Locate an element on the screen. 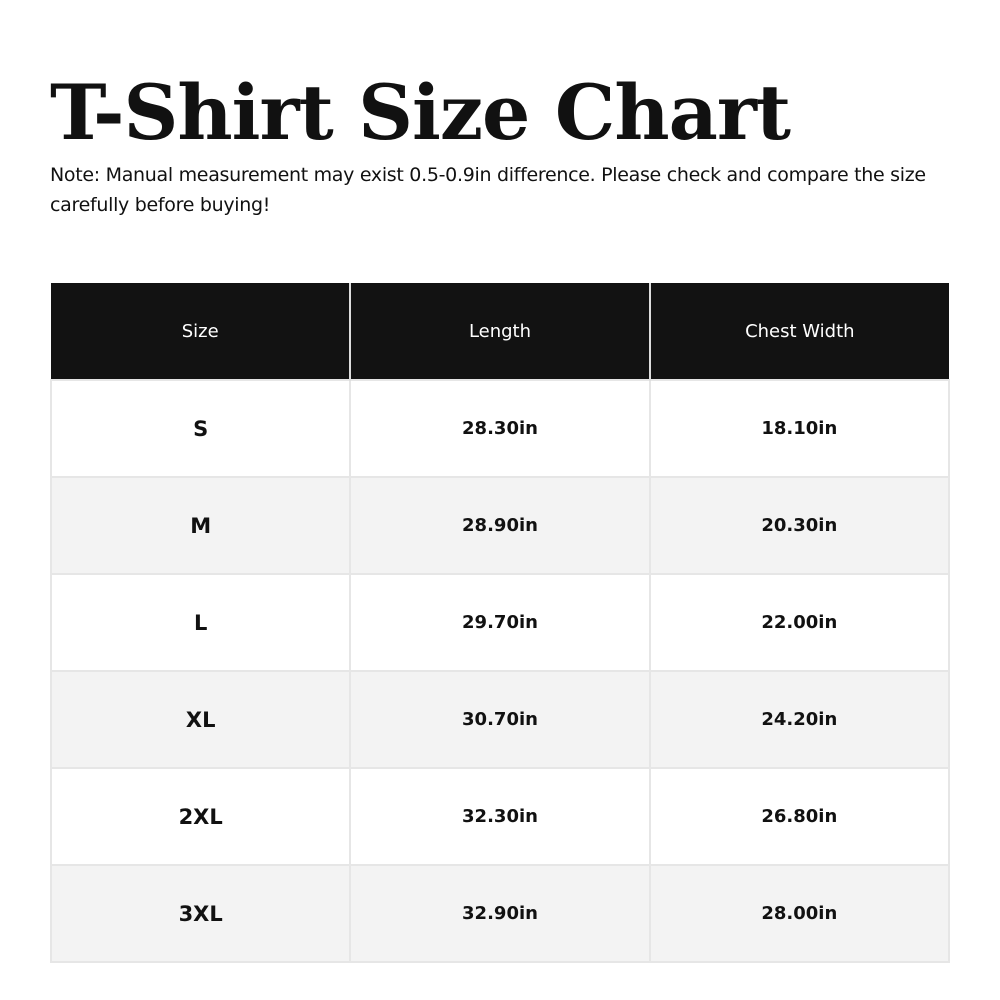  size-cell: 2XL is located at coordinates (200, 816).